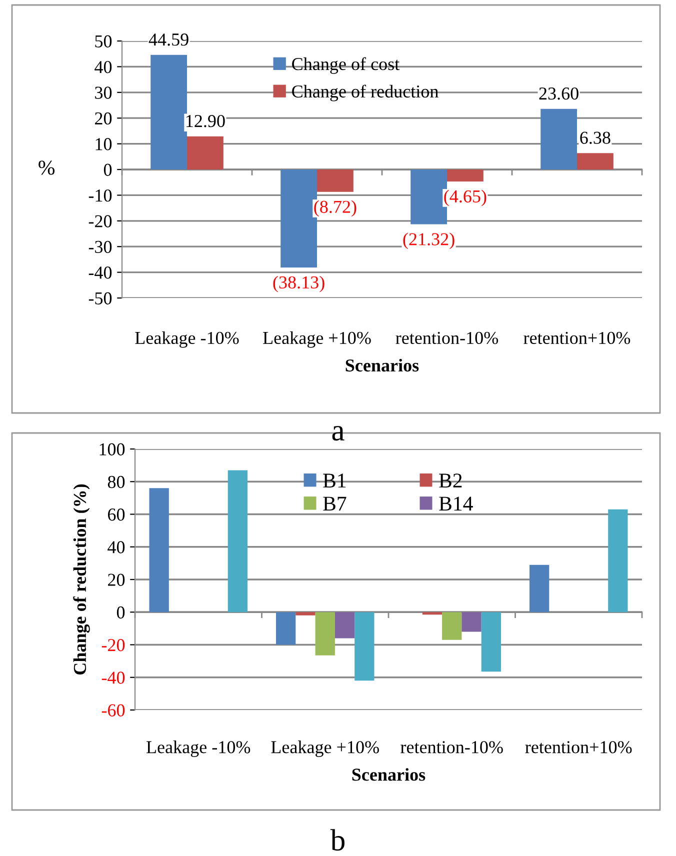 This screenshot has width=676, height=856. Describe the element at coordinates (46, 167) in the screenshot. I see `y-axis-title: %` at that location.